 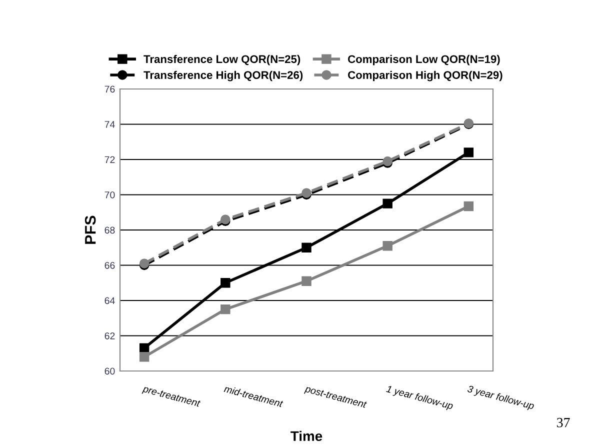 I want to click on text: 37, so click(x=563, y=423).